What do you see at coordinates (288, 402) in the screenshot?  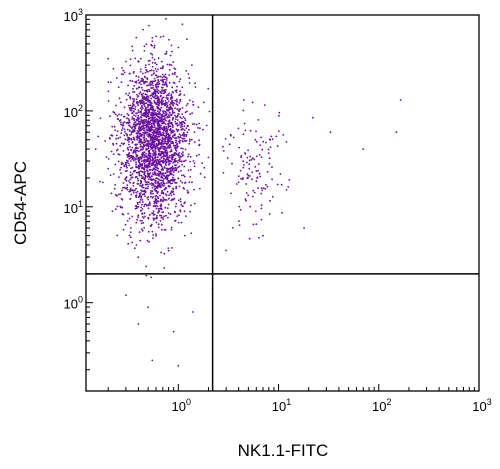 I see `tick-exponent: 1` at bounding box center [288, 402].